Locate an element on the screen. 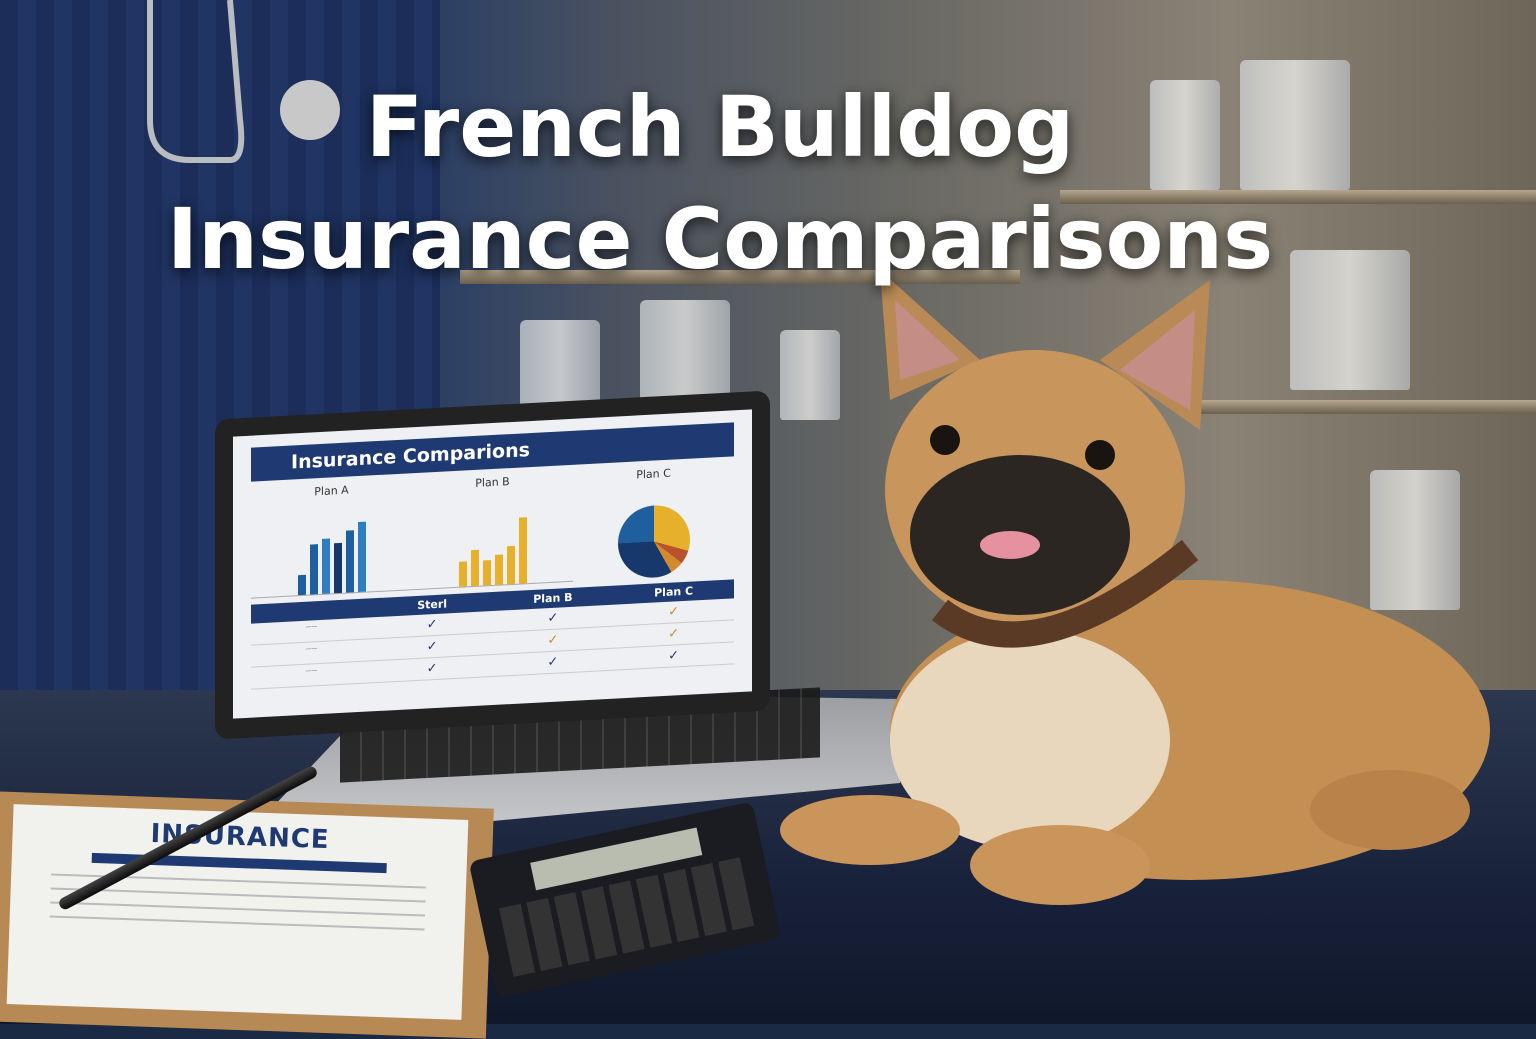 The width and height of the screenshot is (1536, 1039). plan-c-pie-chart is located at coordinates (653, 541).